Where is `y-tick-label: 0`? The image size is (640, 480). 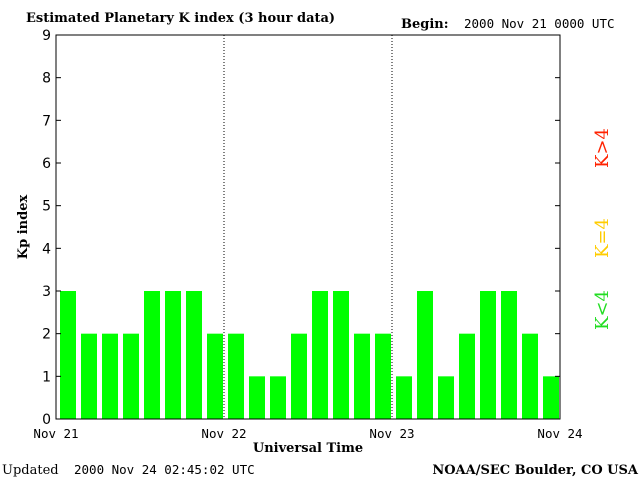 y-tick-label: 0 is located at coordinates (46, 420).